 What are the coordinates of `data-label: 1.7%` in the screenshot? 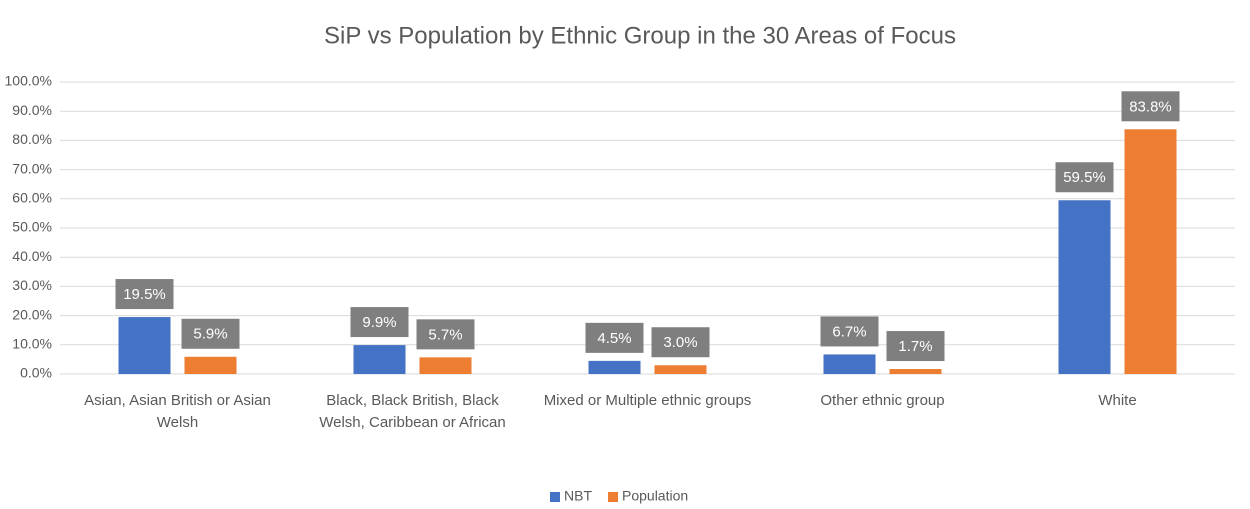 It's located at (915, 346).